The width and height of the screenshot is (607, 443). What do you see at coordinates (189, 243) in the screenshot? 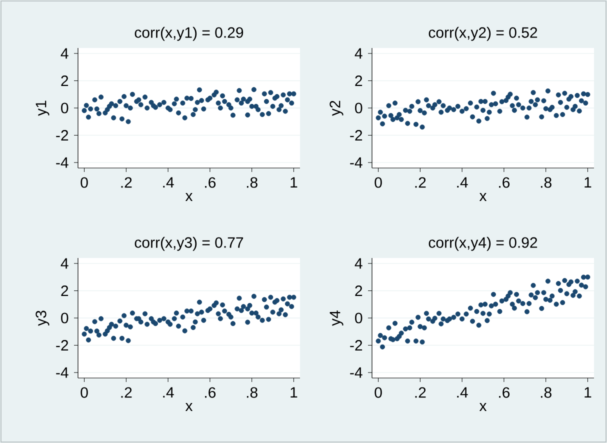
I see `chart-title: corr(x,y3) = 0.77` at bounding box center [189, 243].